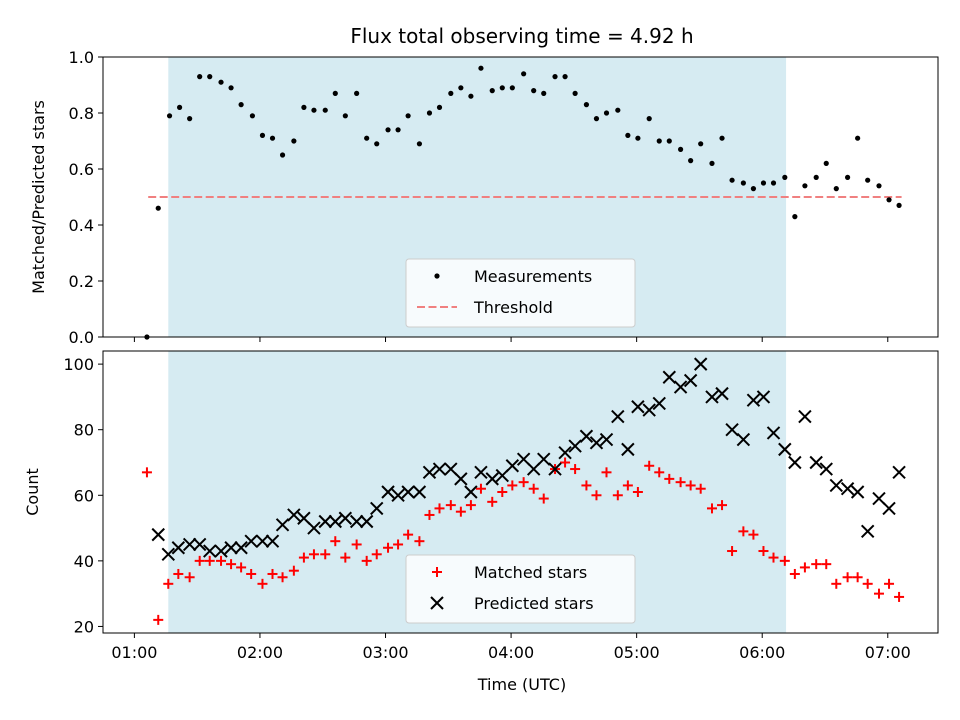  I want to click on ratio-y-tick-label: 0.6, so click(81, 169).